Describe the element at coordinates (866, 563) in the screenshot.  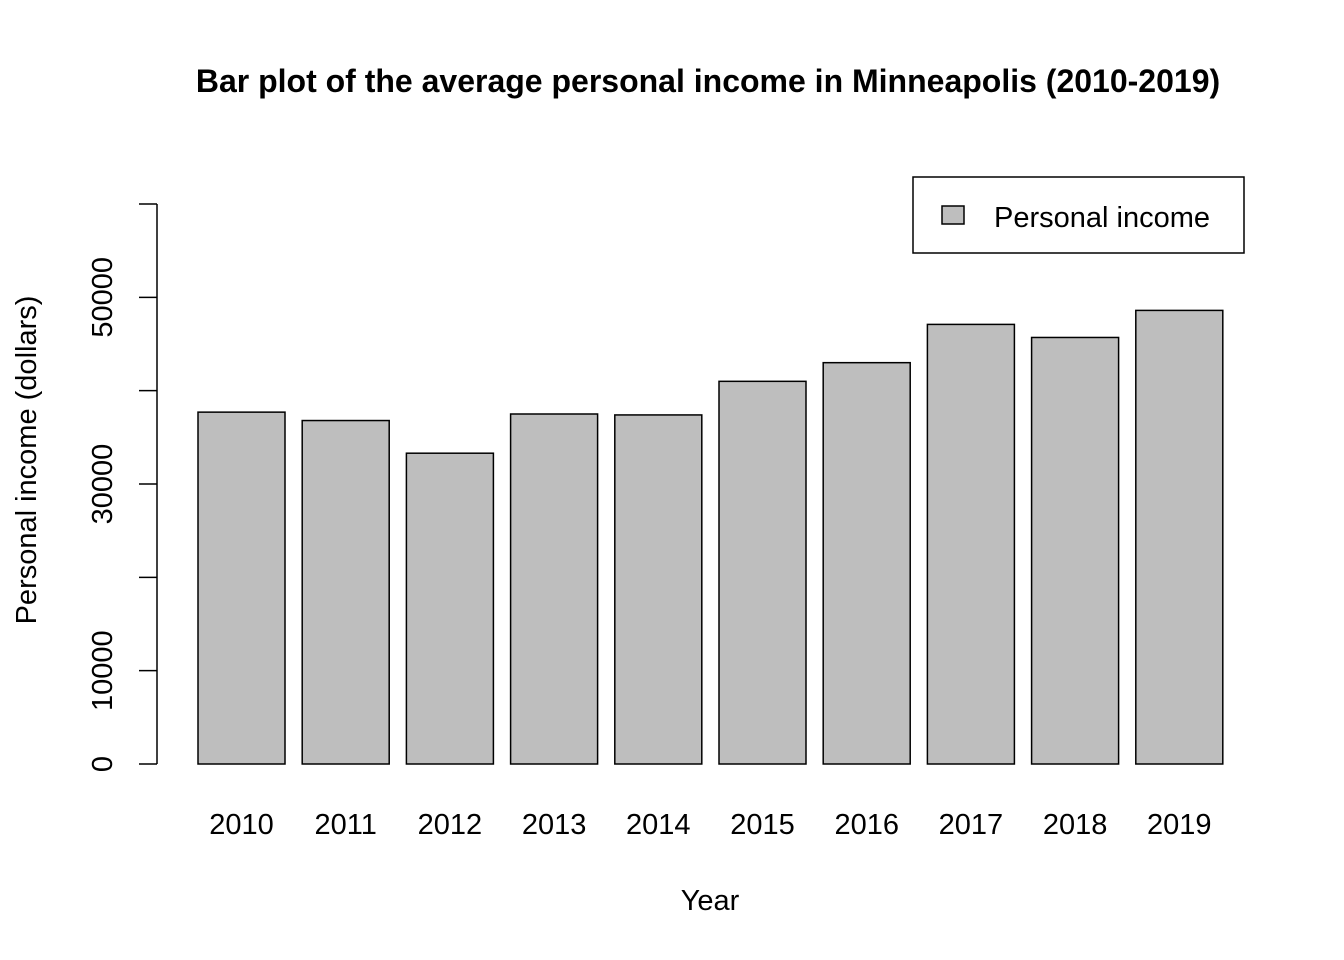
I see `bar-2016` at that location.